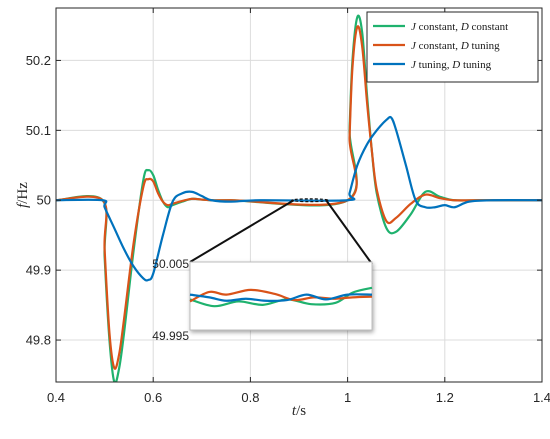 The width and height of the screenshot is (550, 439). I want to click on x-tick-label: 0.8, so click(250, 397).